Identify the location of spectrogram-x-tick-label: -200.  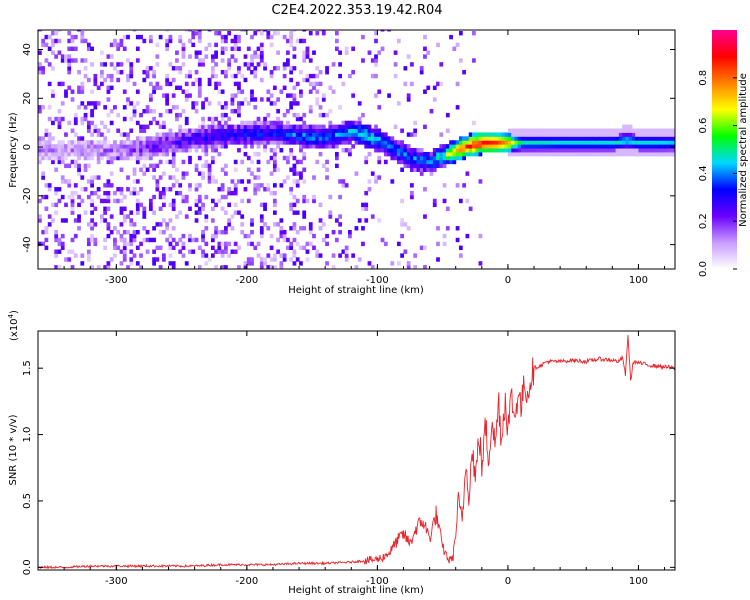
(247, 280).